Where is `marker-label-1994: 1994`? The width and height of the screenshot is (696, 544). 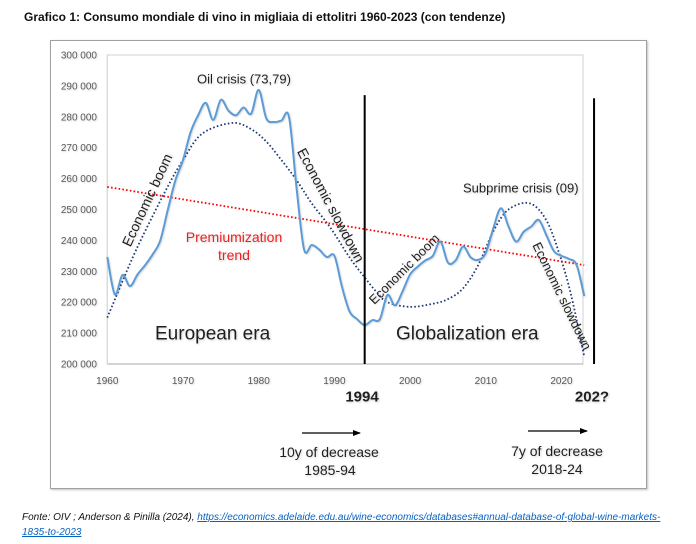 marker-label-1994: 1994 is located at coordinates (362, 397).